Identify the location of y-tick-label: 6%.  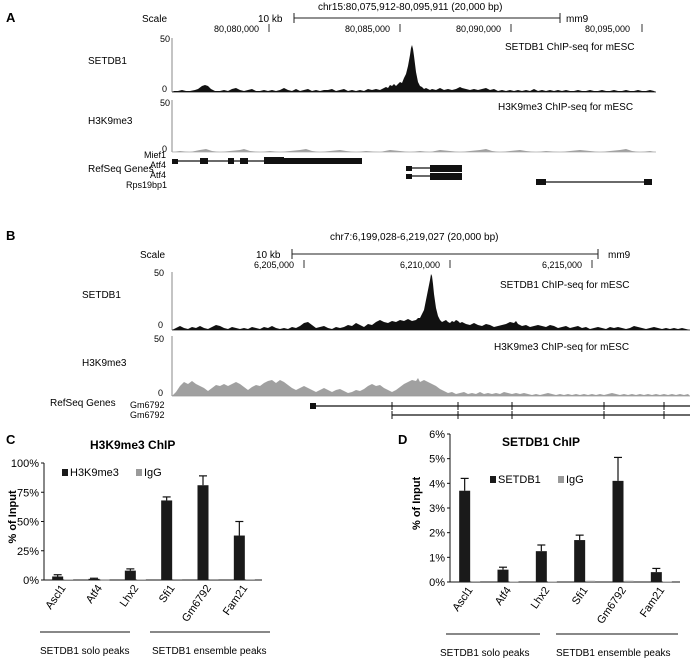
(437, 435).